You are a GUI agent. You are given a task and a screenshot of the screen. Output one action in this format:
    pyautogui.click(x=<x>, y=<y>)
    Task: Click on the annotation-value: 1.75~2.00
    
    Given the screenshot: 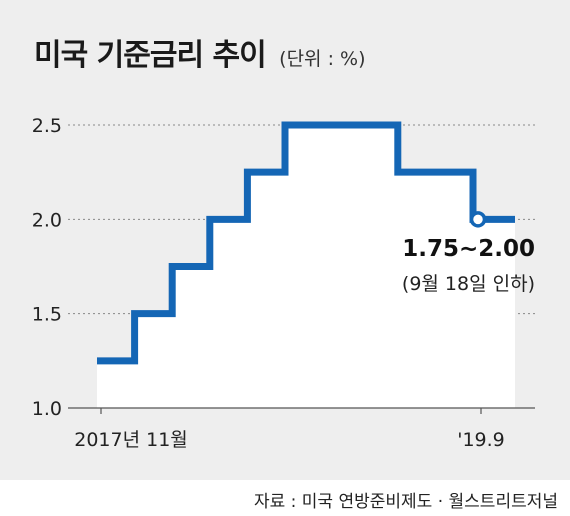 What is the action you would take?
    pyautogui.click(x=468, y=249)
    